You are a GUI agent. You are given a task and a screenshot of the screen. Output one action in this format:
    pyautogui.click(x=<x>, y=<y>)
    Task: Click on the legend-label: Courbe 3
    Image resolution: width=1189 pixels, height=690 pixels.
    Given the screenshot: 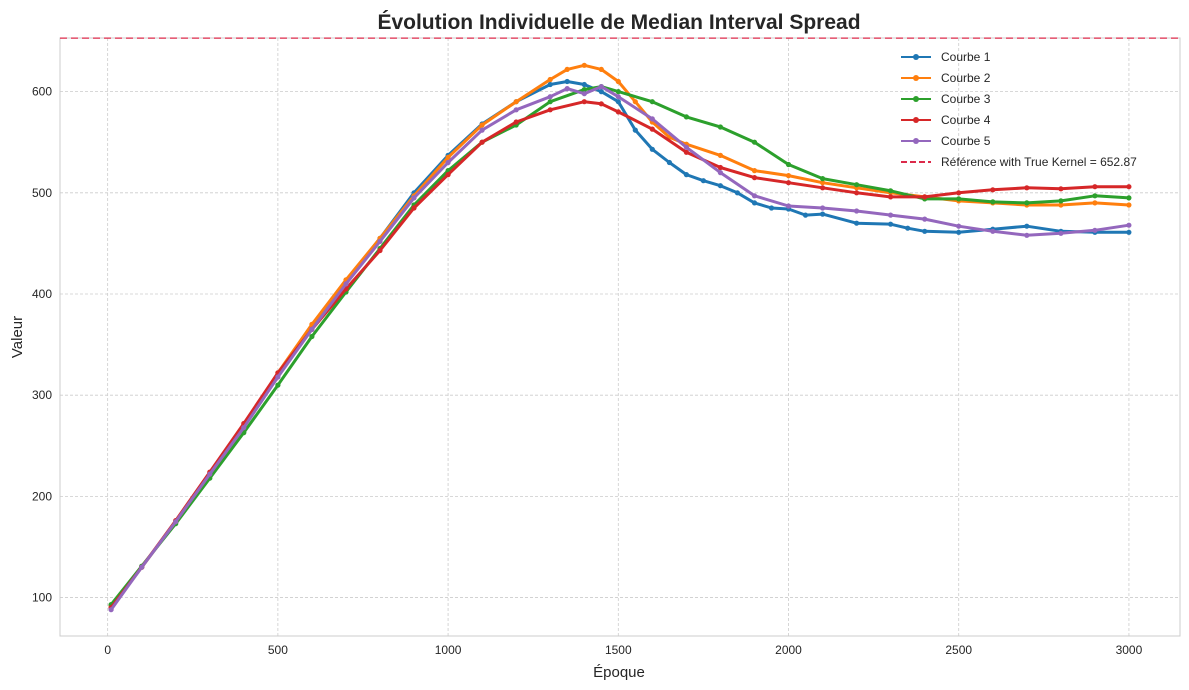 What is the action you would take?
    pyautogui.click(x=966, y=99)
    